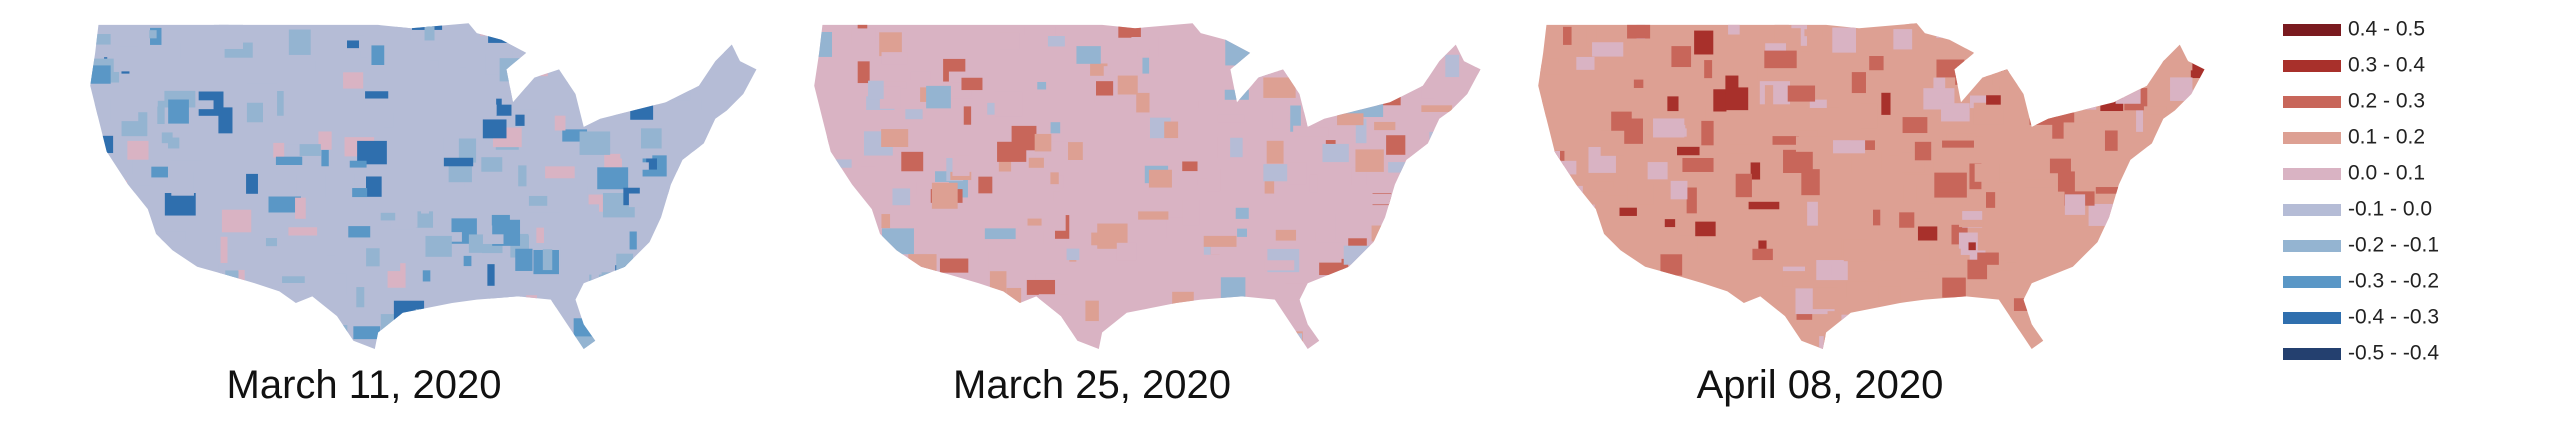 The width and height of the screenshot is (2550, 429). I want to click on legend-label: -0.2 - -0.1, so click(2393, 245).